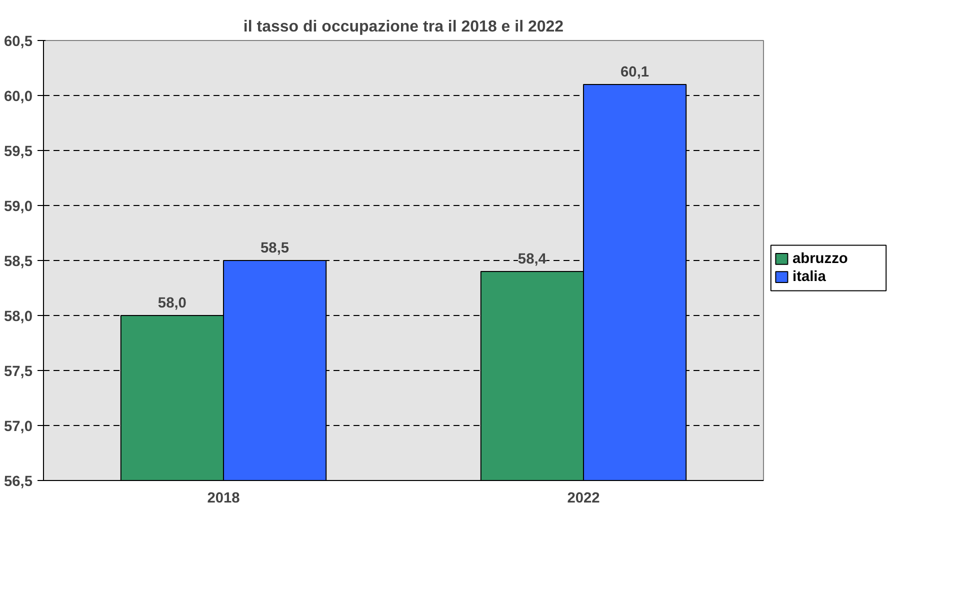 The image size is (966, 601). I want to click on y-tick-label: 56,5, so click(18, 482).